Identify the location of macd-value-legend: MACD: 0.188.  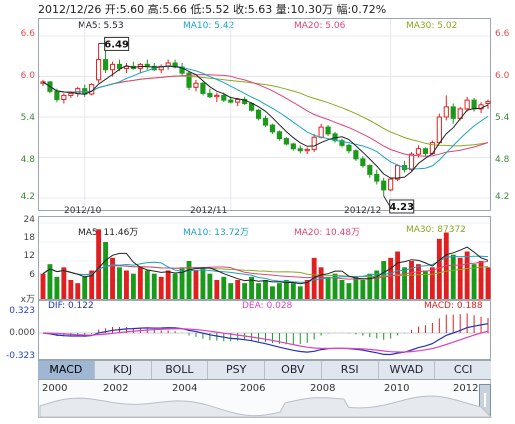
(453, 306).